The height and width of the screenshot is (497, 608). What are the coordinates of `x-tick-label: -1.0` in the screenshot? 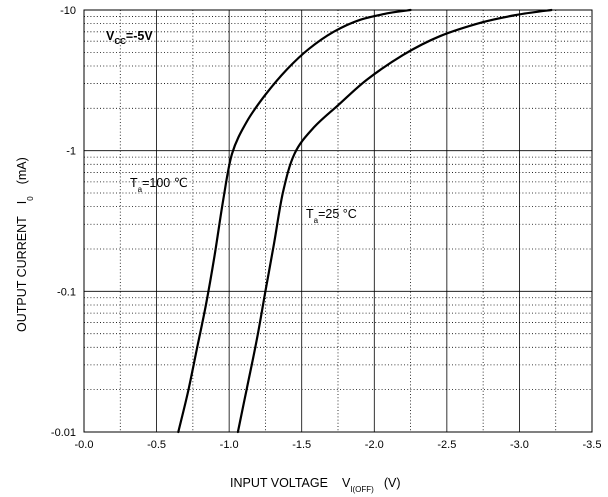 It's located at (229, 445).